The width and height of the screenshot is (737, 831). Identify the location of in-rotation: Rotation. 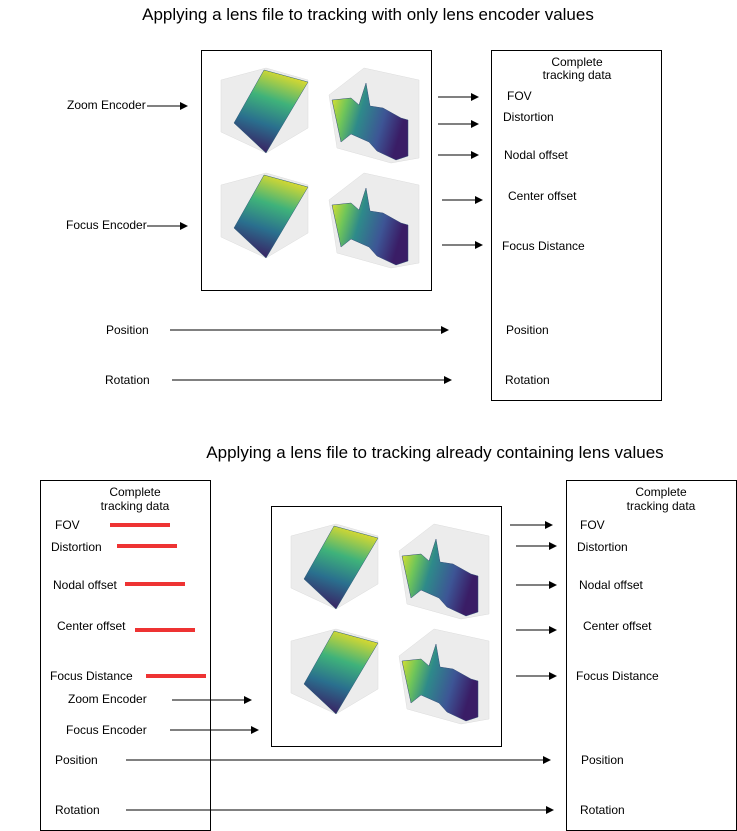
(77, 810).